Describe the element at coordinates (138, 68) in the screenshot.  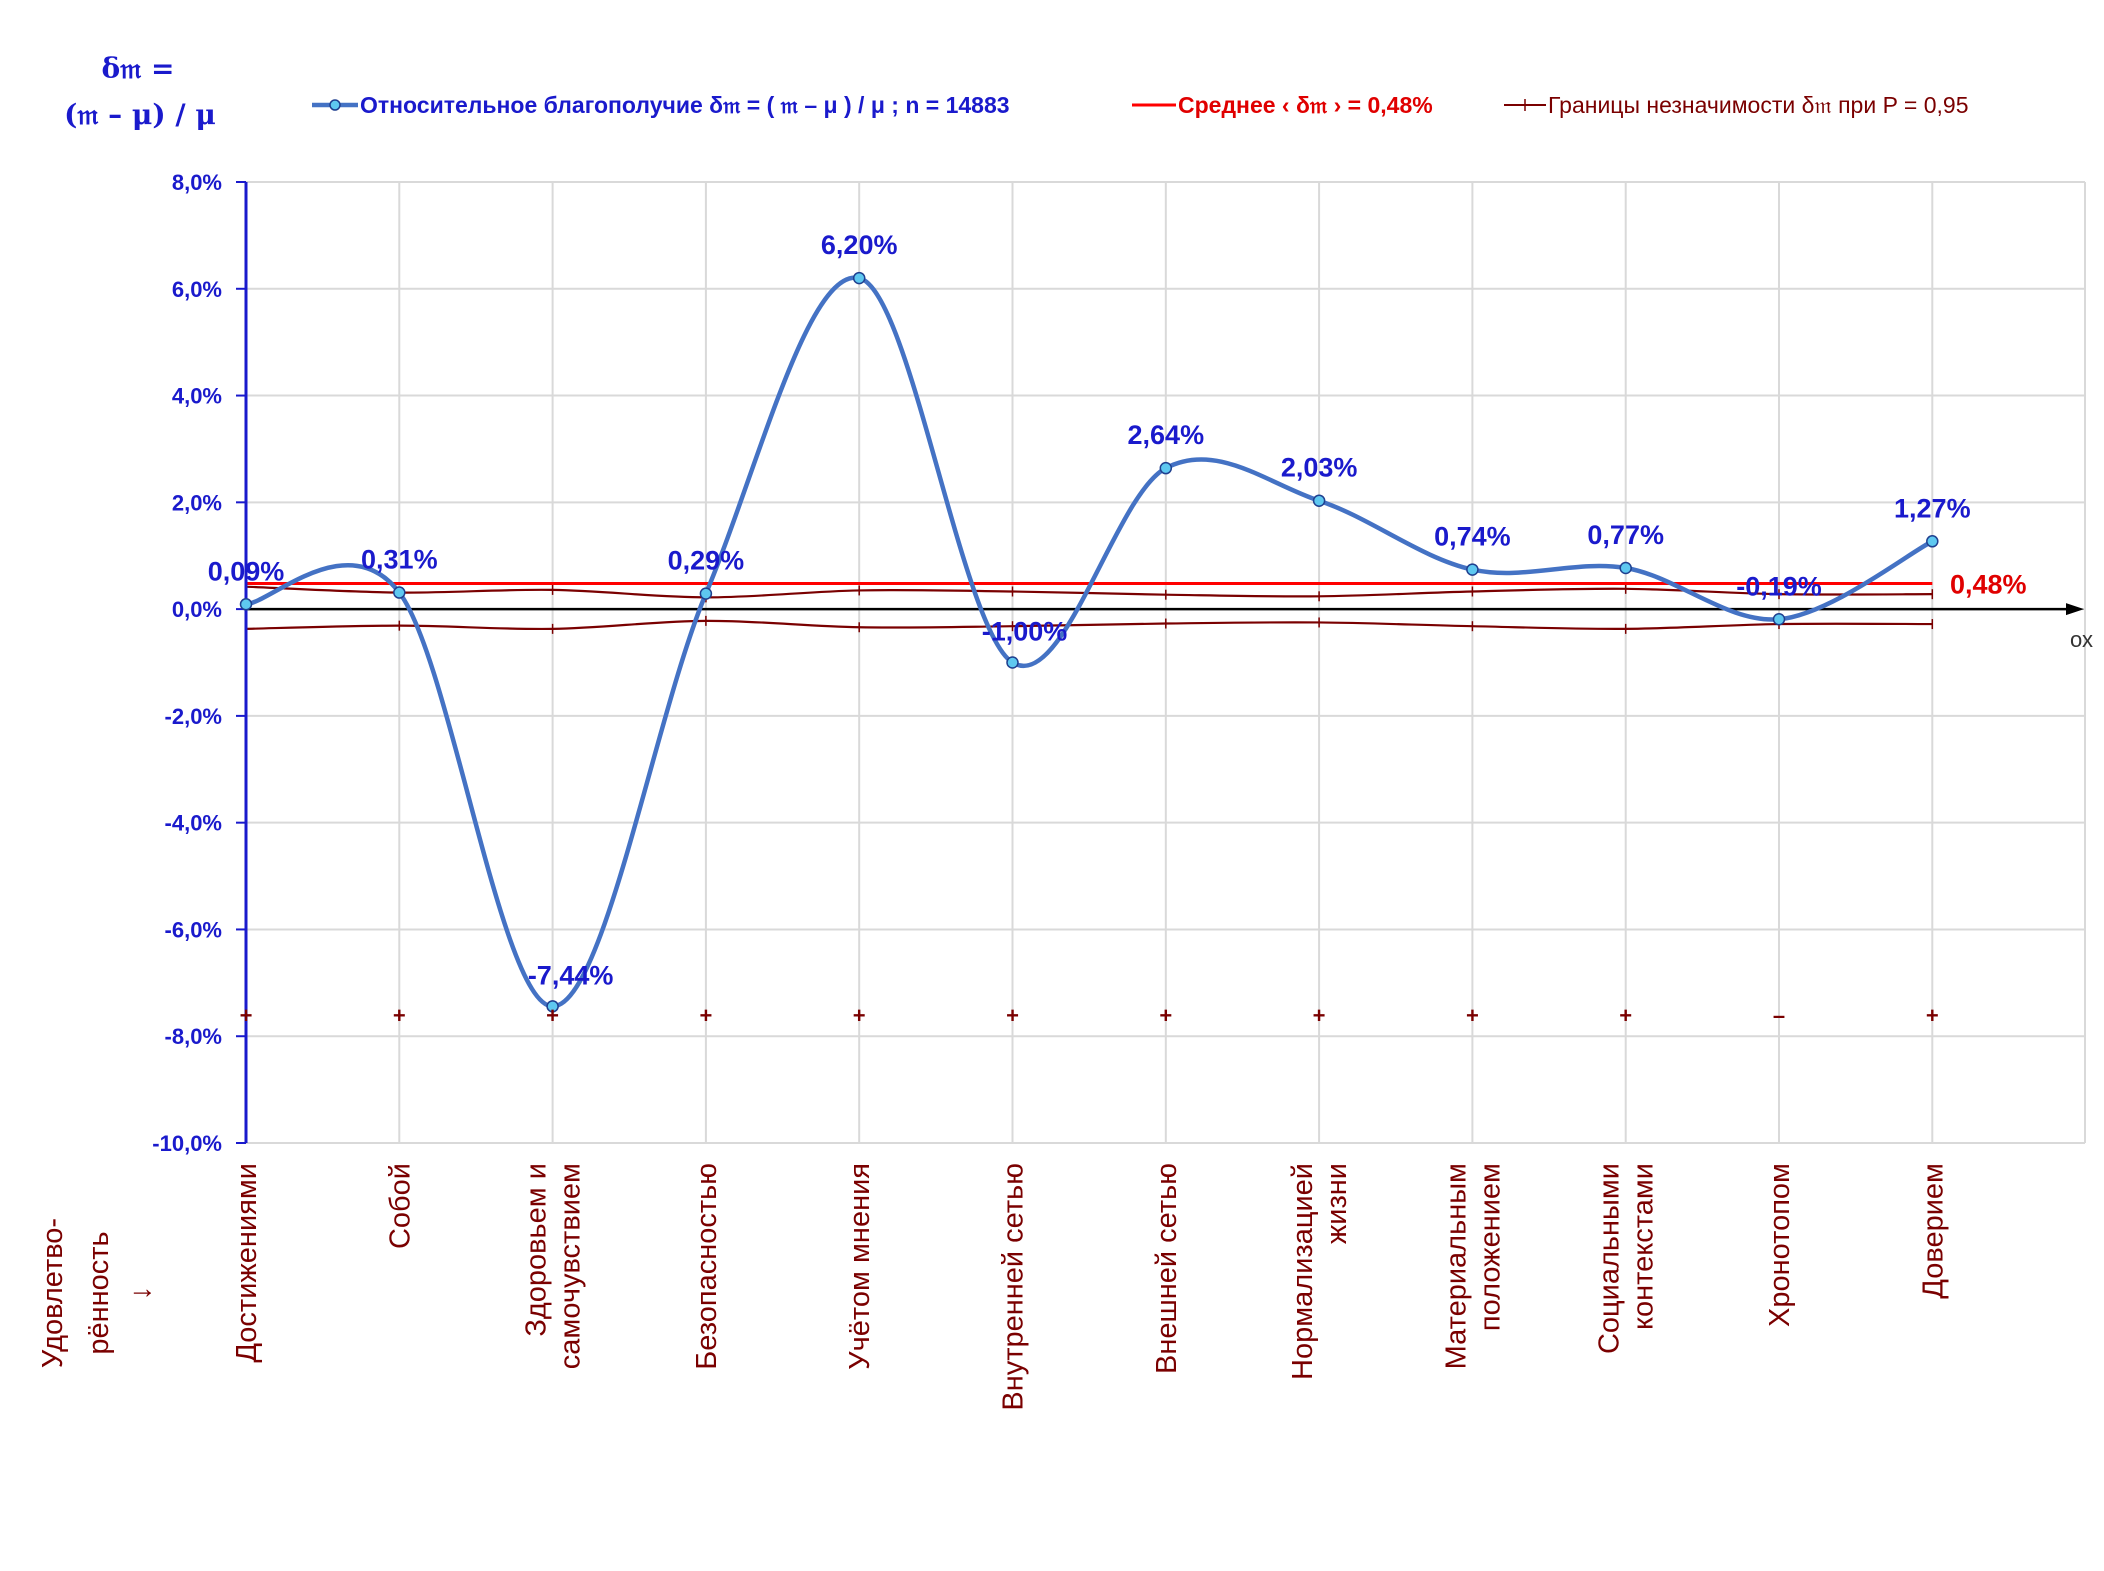
I see `y-axis-title: δ𝔪 =` at that location.